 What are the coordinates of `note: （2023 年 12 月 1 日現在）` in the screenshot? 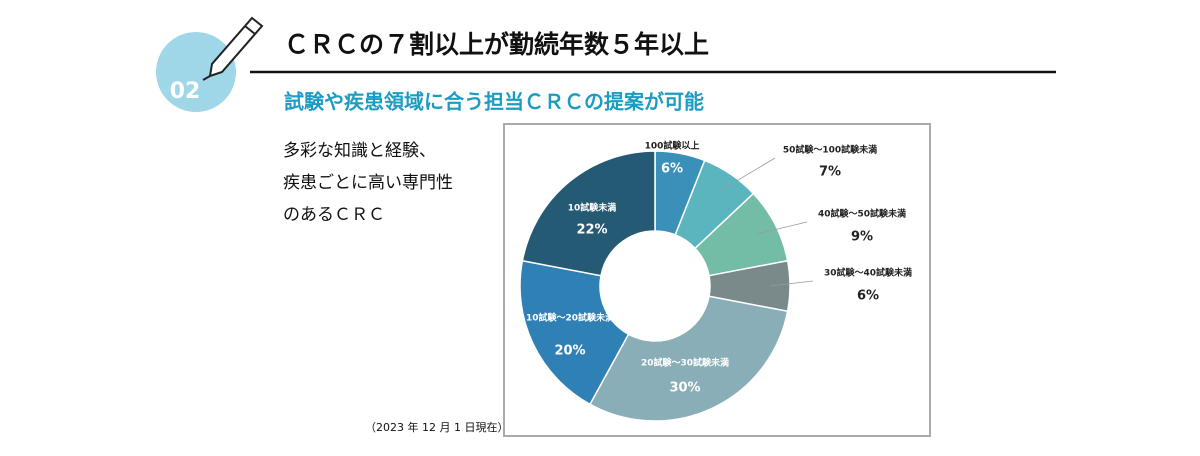 It's located at (436, 427).